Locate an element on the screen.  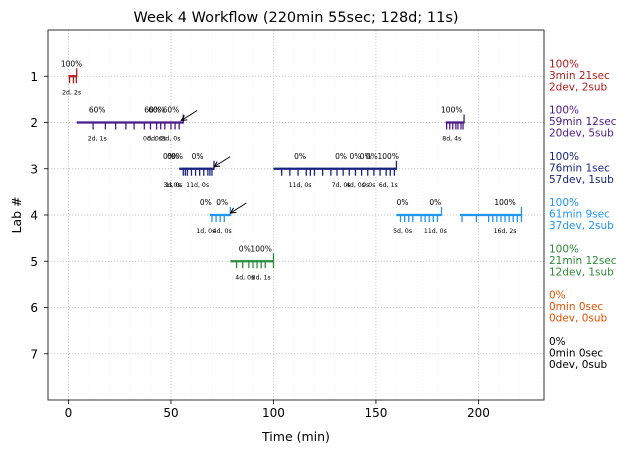
lane-summary-line: 2dev, 2sub is located at coordinates (578, 87).